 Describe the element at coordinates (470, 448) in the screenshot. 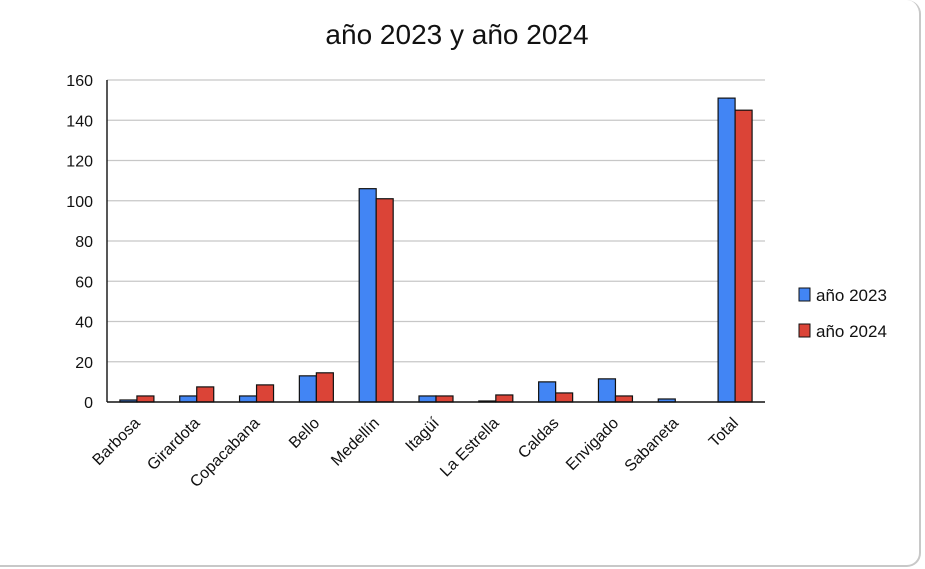

I see `x-tick-label: La Estrella` at that location.